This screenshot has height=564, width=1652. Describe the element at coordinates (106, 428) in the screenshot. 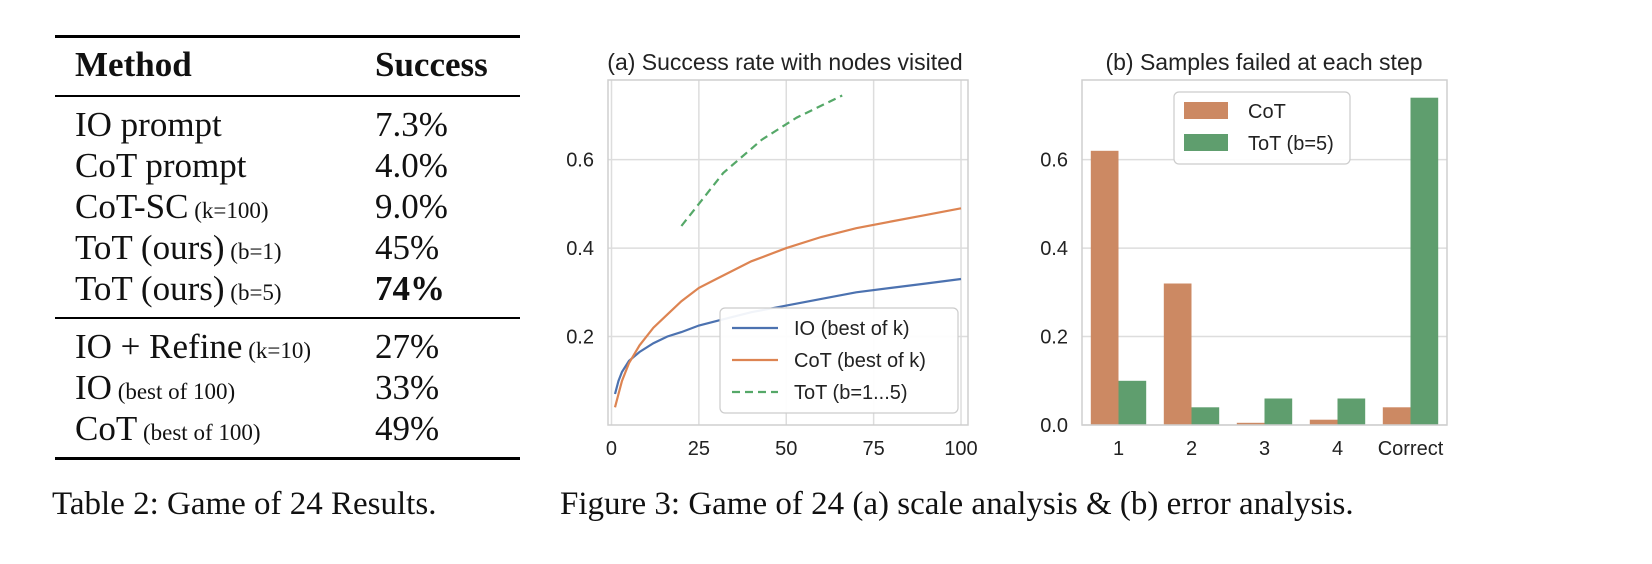

I see `method-name: CoT` at that location.